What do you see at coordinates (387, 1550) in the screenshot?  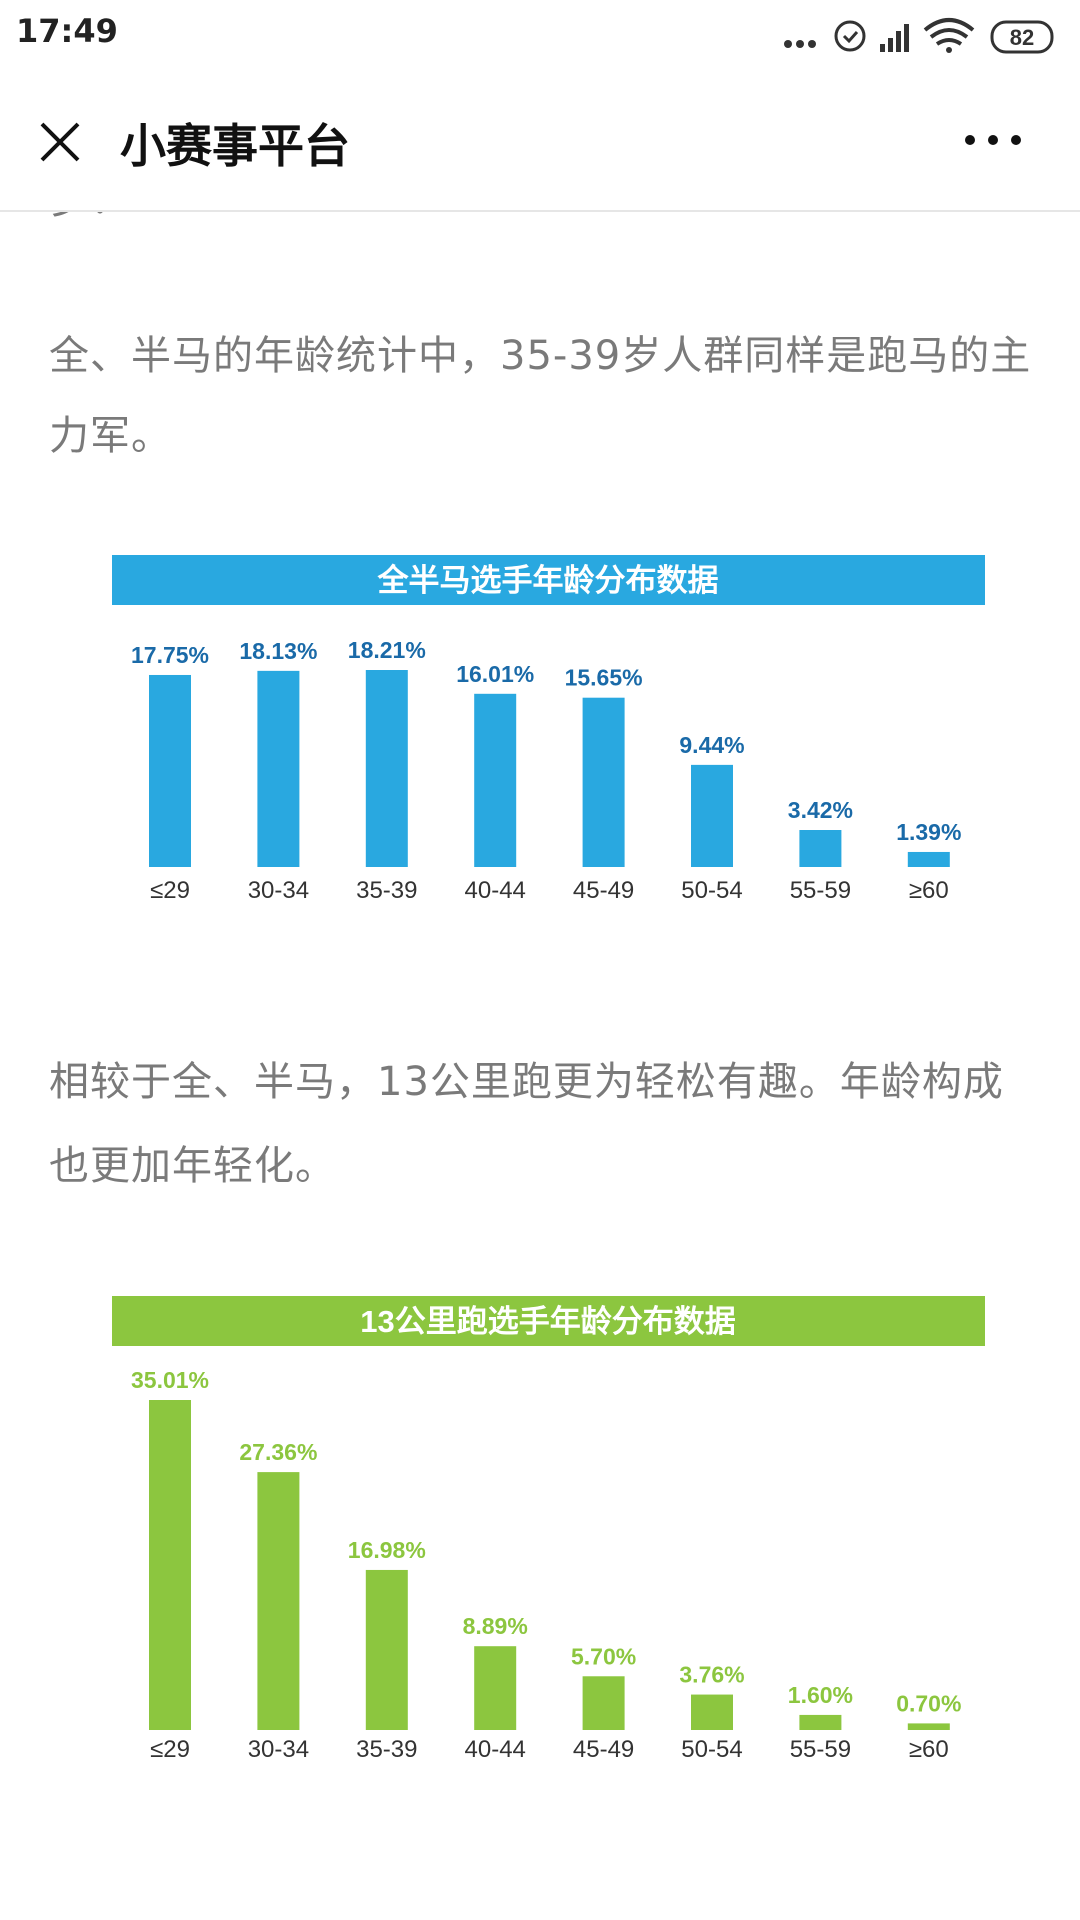 I see `value-label: 16.98%` at bounding box center [387, 1550].